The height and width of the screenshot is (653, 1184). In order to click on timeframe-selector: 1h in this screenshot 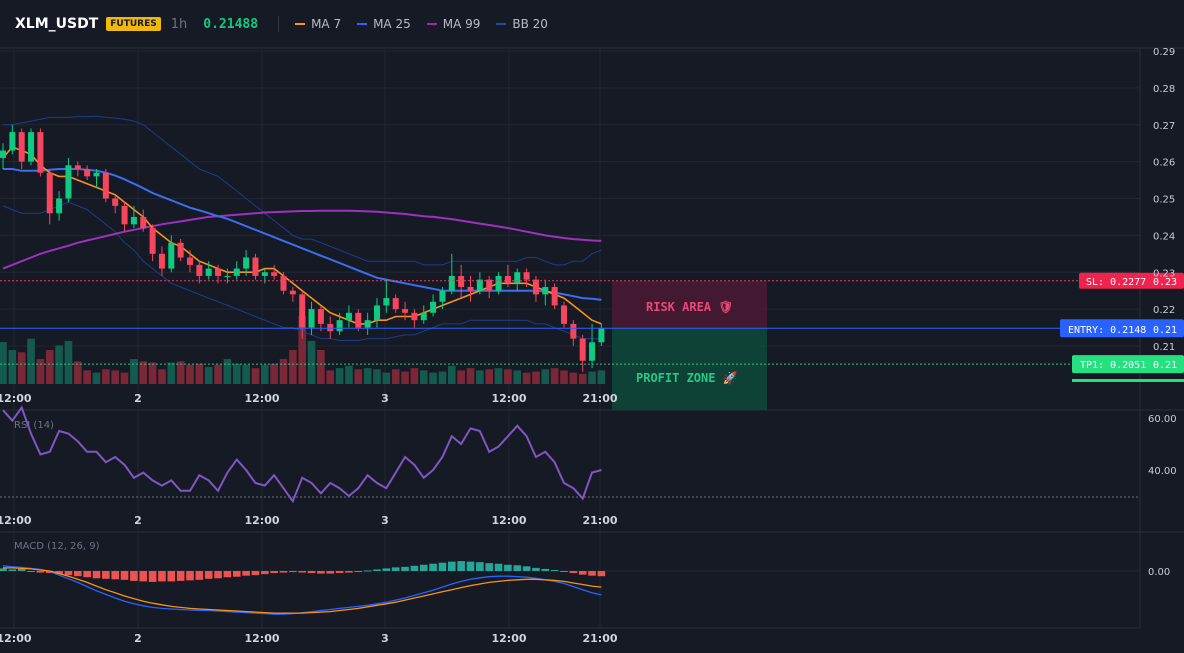, I will do `click(179, 24)`.